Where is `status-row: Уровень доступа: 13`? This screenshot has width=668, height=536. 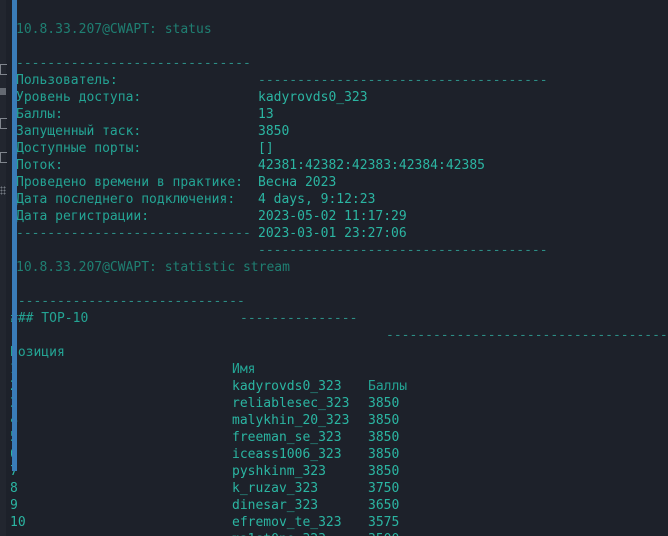
status-row: Уровень доступа: 13 is located at coordinates (334, 97).